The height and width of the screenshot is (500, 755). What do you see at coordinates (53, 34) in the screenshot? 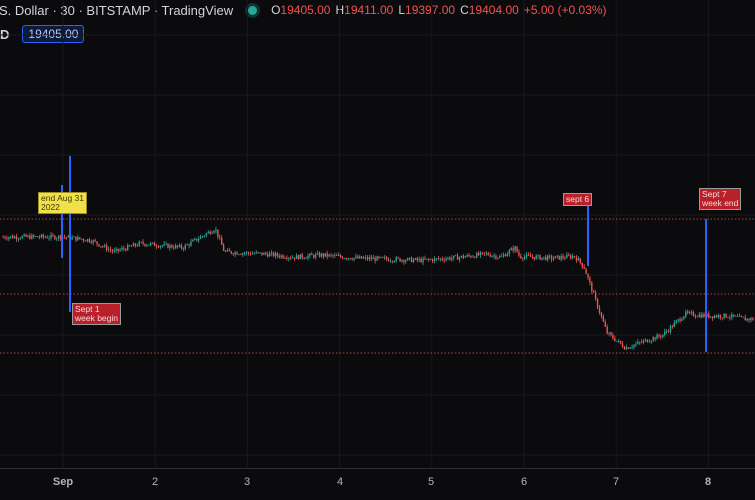
I see `price-badge: 19405.00` at bounding box center [53, 34].